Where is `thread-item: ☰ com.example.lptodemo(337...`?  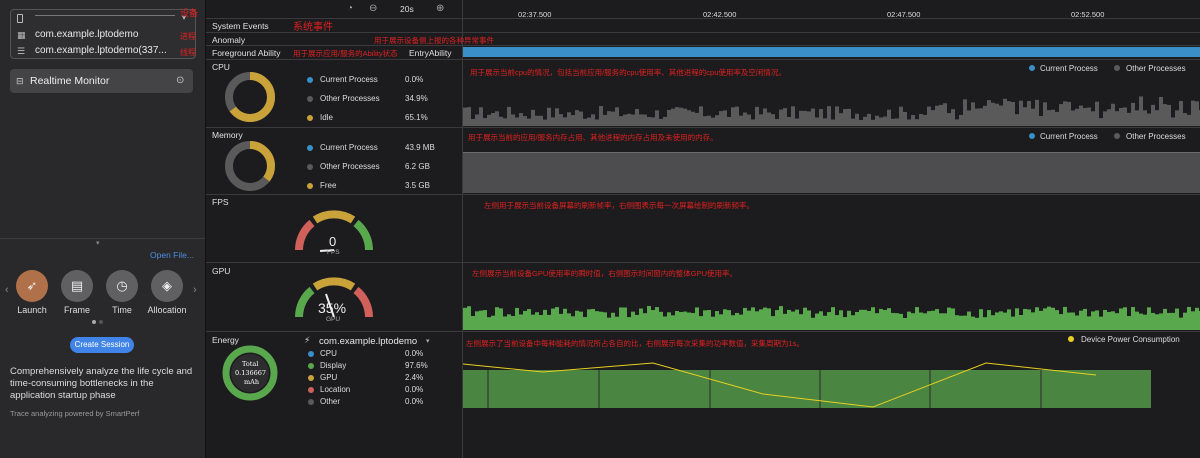
thread-item: ☰ com.example.lptodemo(337... is located at coordinates (104, 51).